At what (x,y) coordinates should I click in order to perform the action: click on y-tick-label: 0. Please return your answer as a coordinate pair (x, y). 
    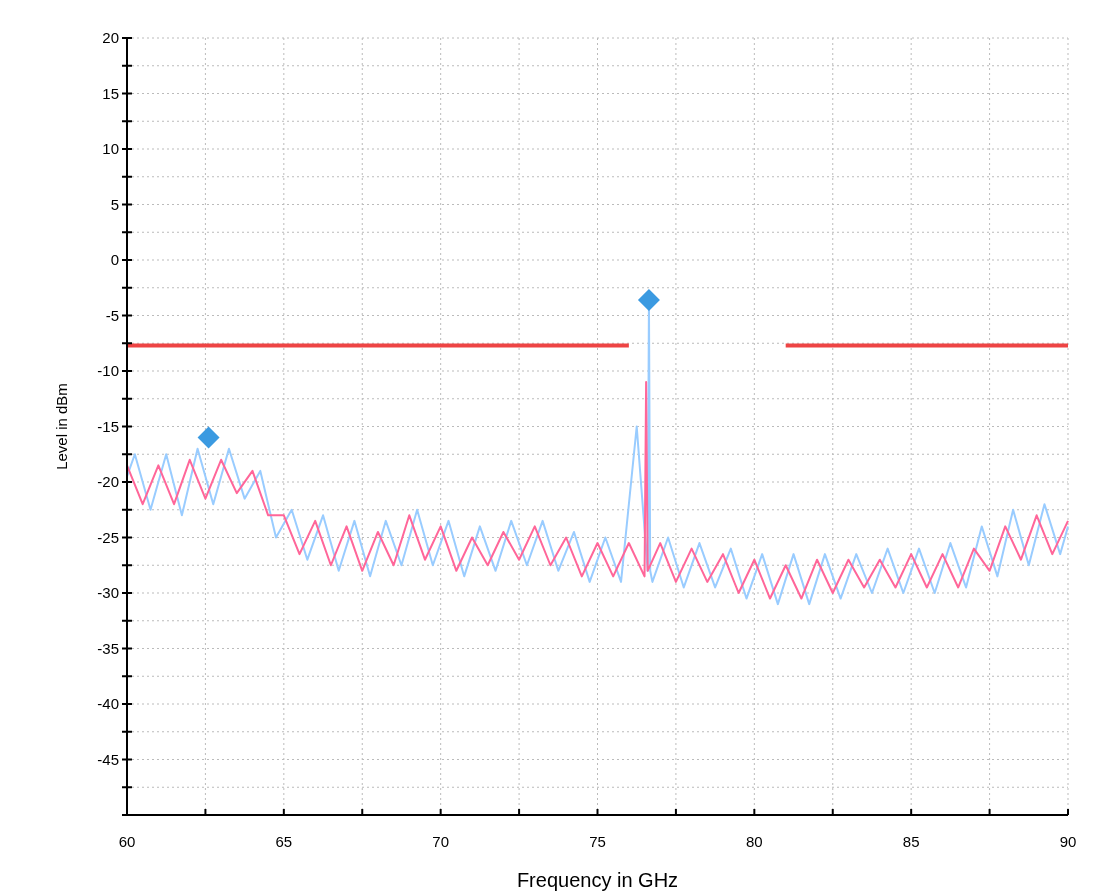
    Looking at the image, I should click on (114, 260).